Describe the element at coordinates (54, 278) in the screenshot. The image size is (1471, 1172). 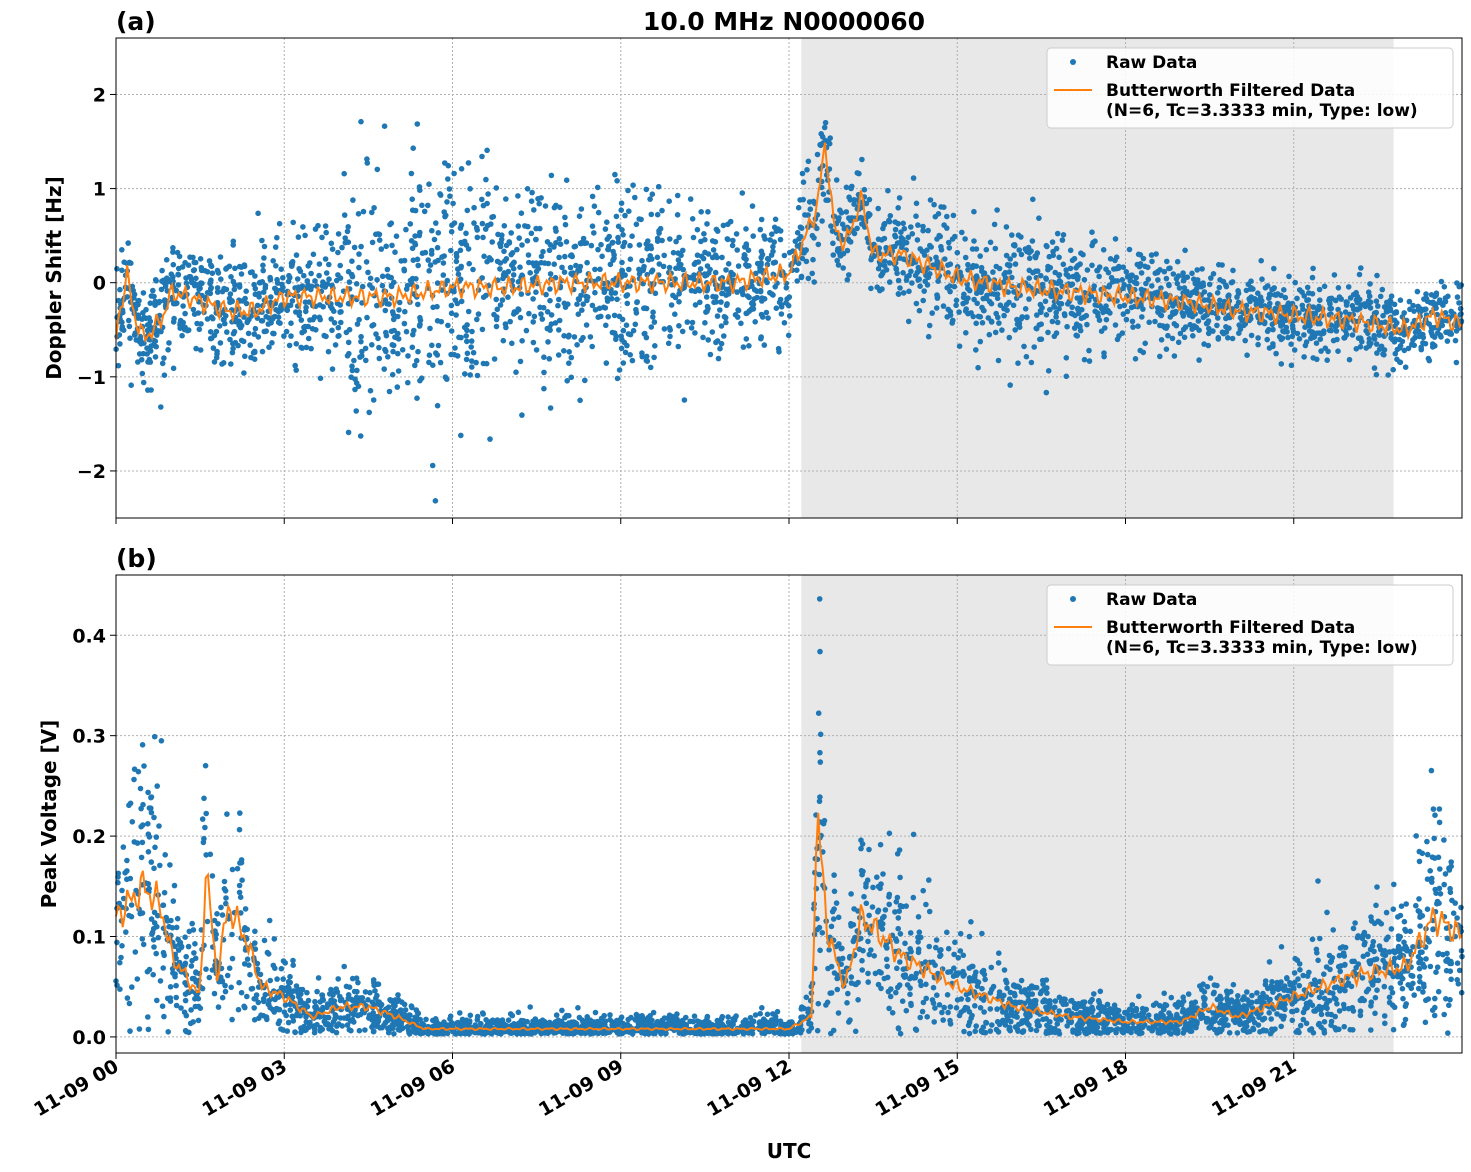
I see `y-axis-label: Doppler Shift [Hz]` at that location.